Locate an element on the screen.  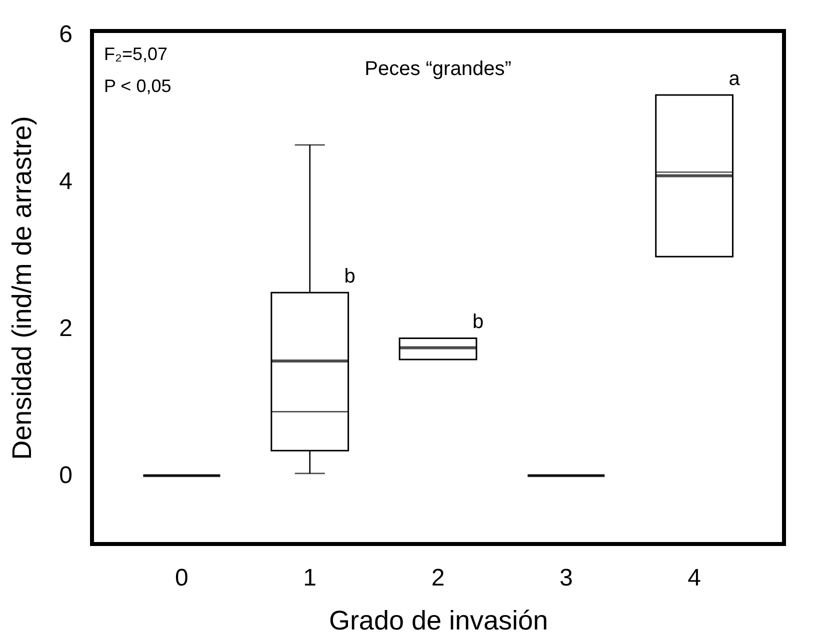
x-tick-label: 0 is located at coordinates (181, 578).